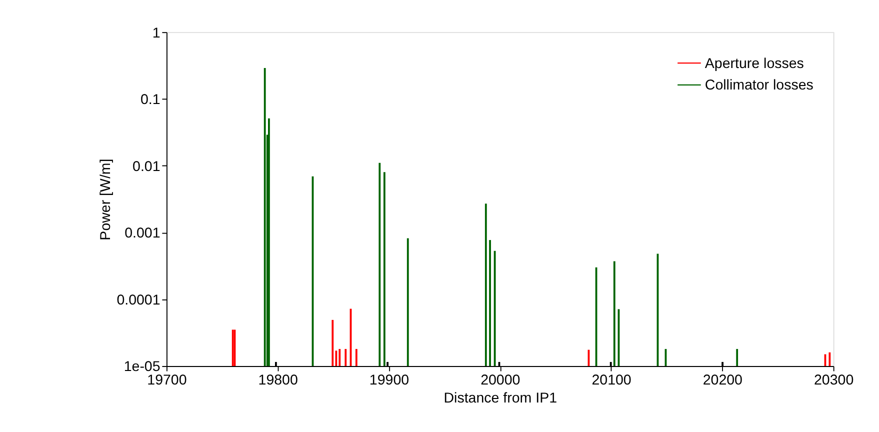  What do you see at coordinates (500, 380) in the screenshot?
I see `x-tick-label: 20000` at bounding box center [500, 380].